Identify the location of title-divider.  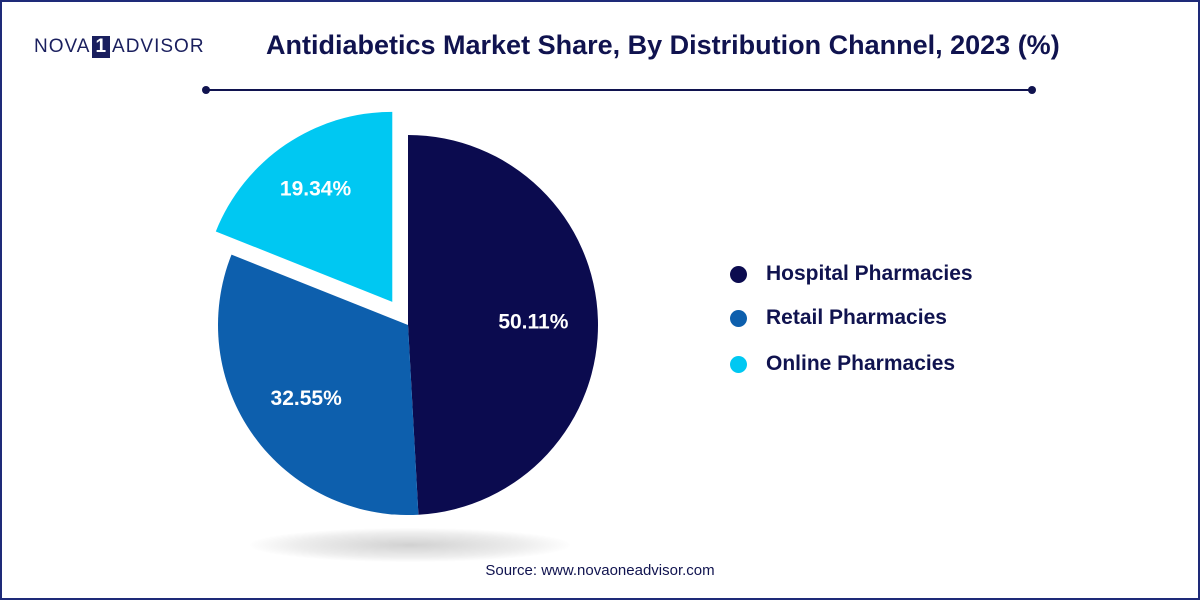
(619, 90).